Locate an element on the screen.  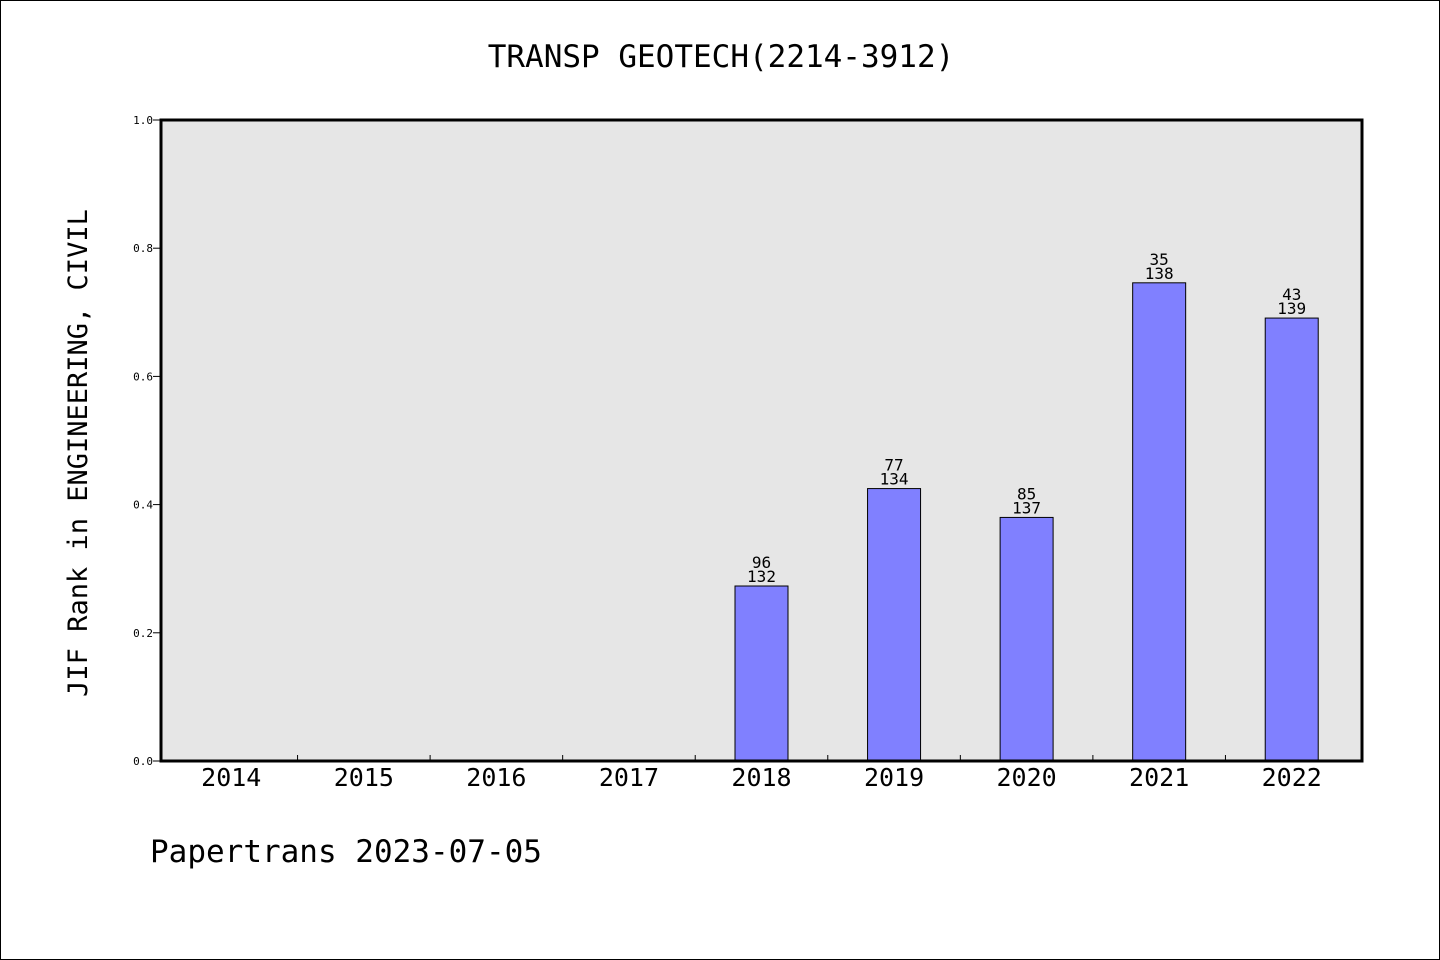
y-tick-label: 0.2 is located at coordinates (143, 633).